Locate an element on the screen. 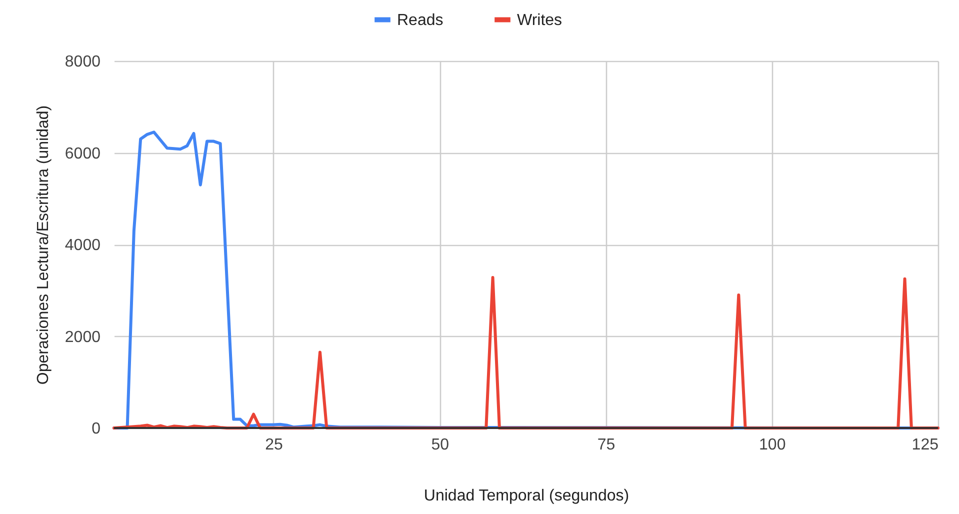  x-tick-label: 25 is located at coordinates (274, 445).